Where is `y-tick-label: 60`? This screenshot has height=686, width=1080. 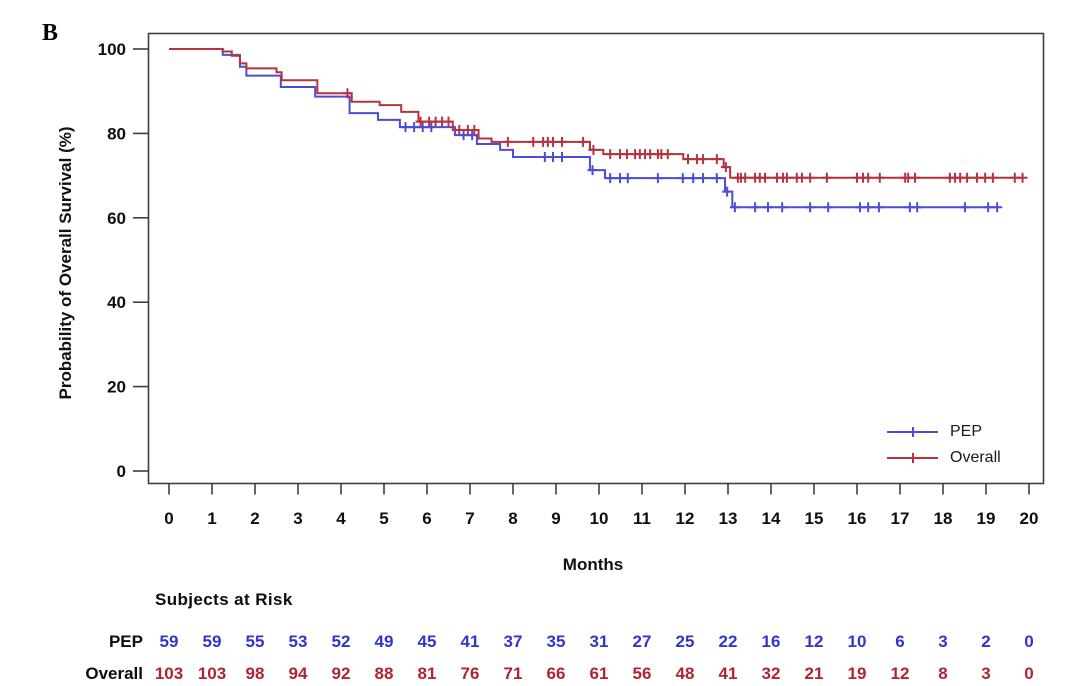
y-tick-label: 60 is located at coordinates (116, 218).